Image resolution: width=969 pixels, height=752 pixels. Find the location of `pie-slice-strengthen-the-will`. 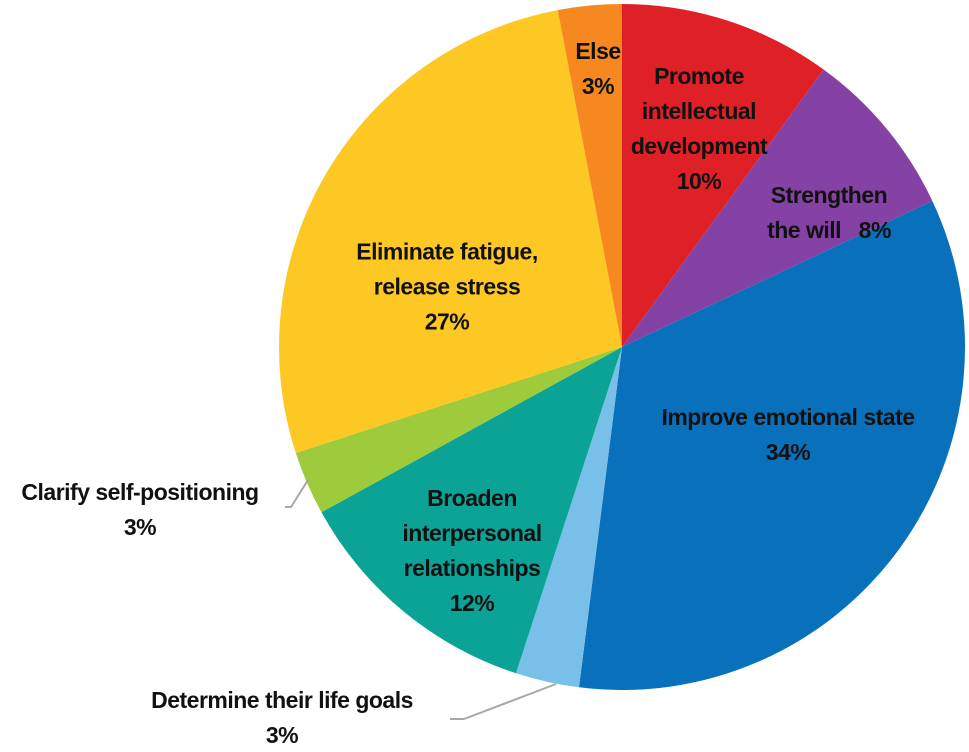

pie-slice-strengthen-the-will is located at coordinates (777, 208).